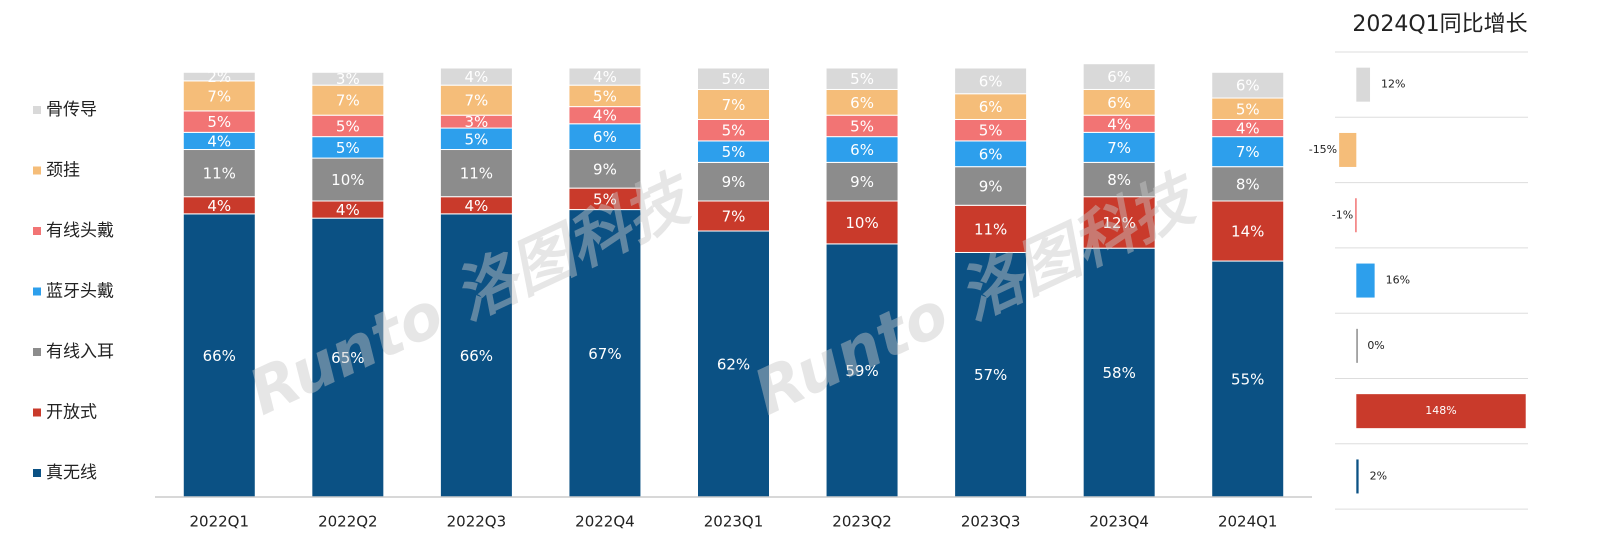  I want to click on x-tick-label: 2022Q3, so click(477, 522).